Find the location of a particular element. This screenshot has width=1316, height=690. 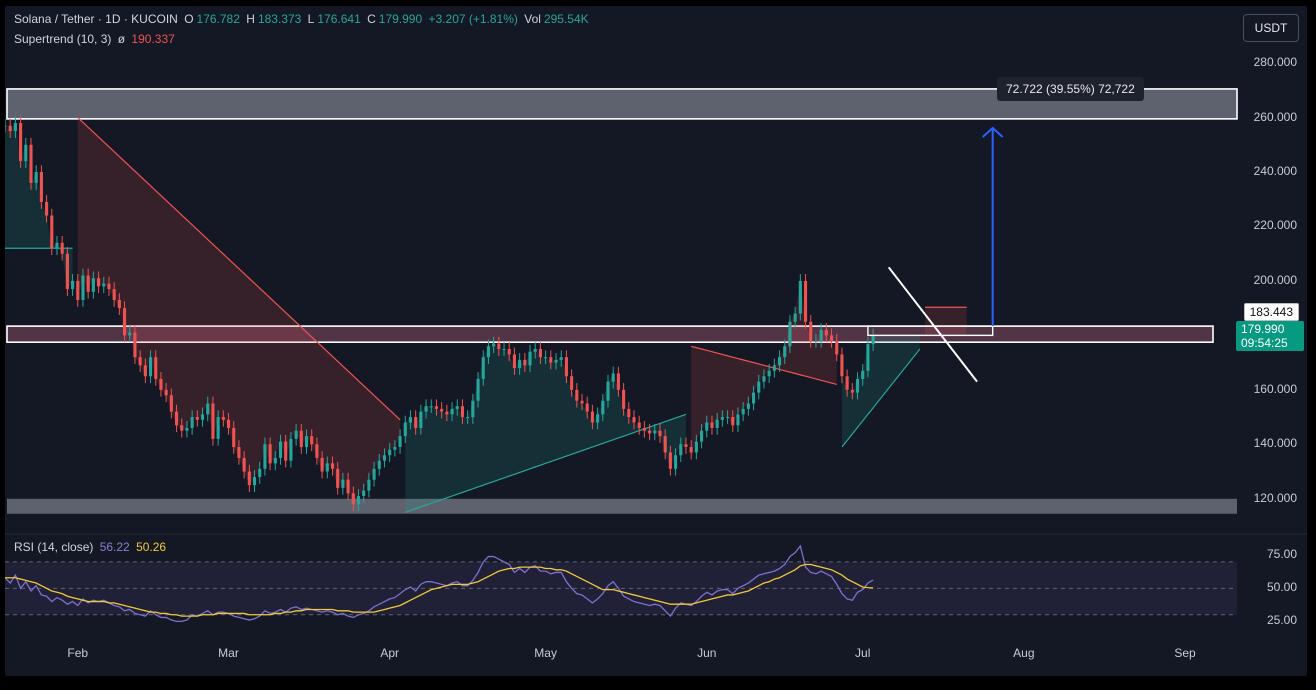

supertrend-line-up is located at coordinates (881, 398).